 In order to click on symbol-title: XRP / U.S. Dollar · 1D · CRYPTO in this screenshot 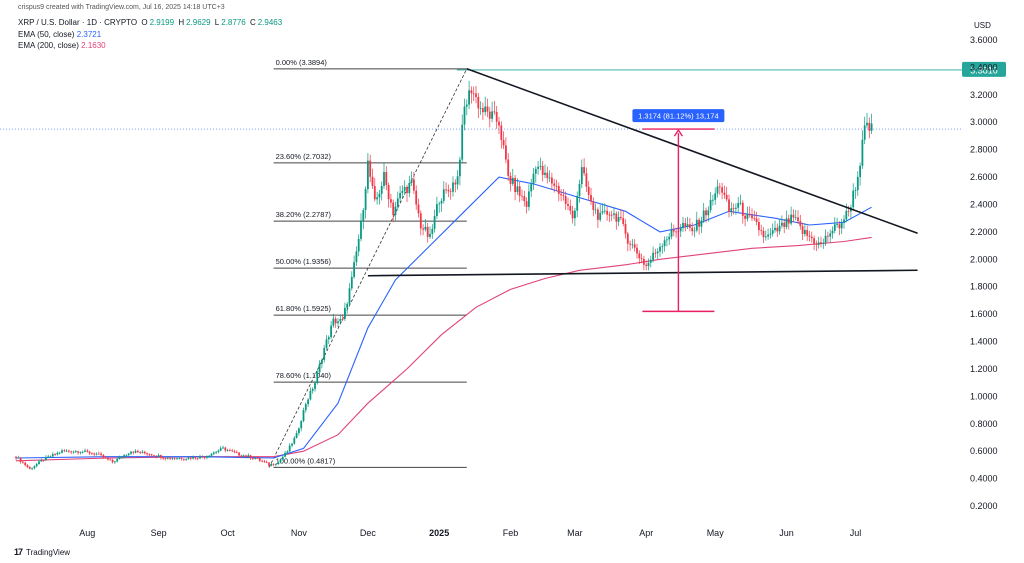, I will do `click(78, 22)`.